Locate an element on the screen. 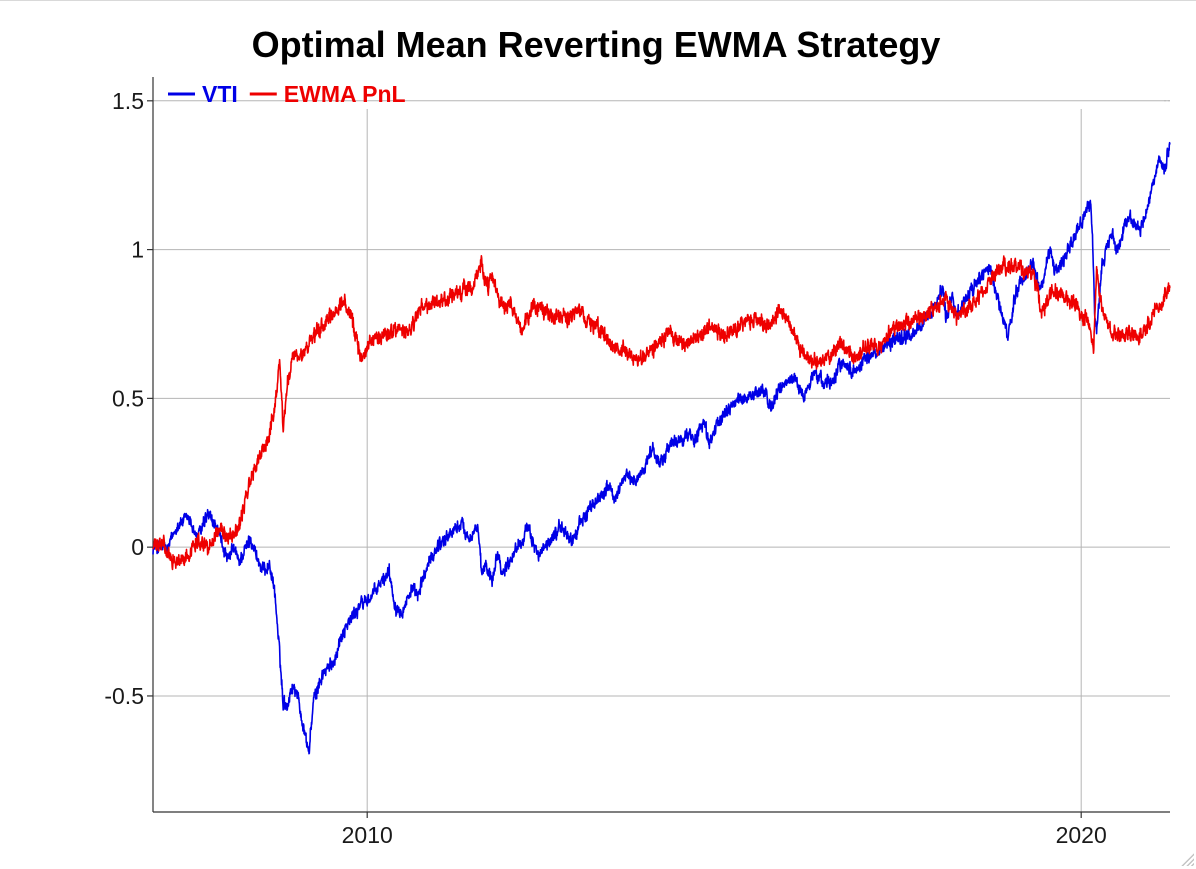 This screenshot has width=1196, height=869. x-tick-label: 2020 is located at coordinates (1081, 835).